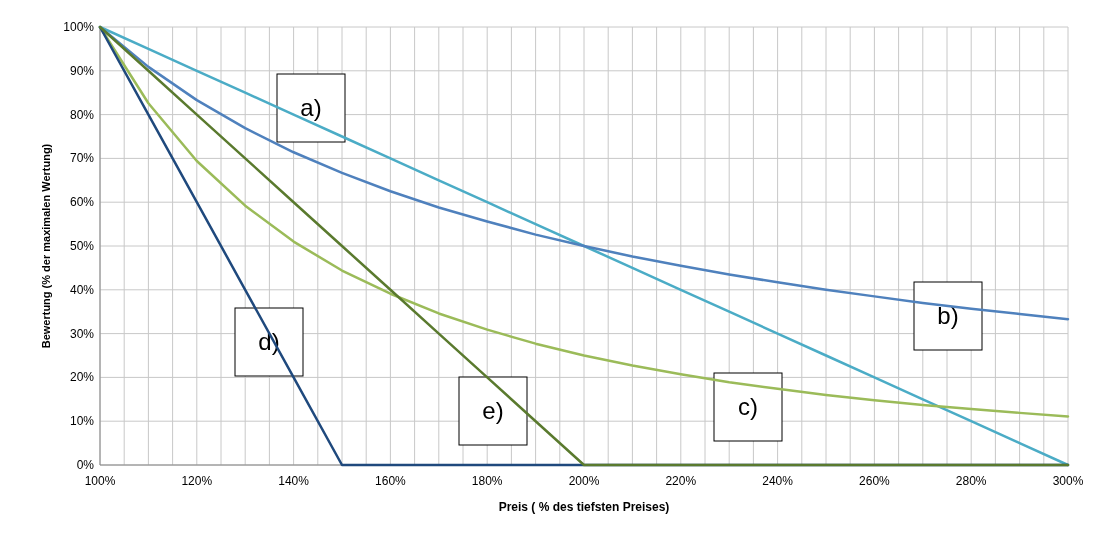 The height and width of the screenshot is (535, 1095). What do you see at coordinates (294, 481) in the screenshot?
I see `x-tick-label: 140%` at bounding box center [294, 481].